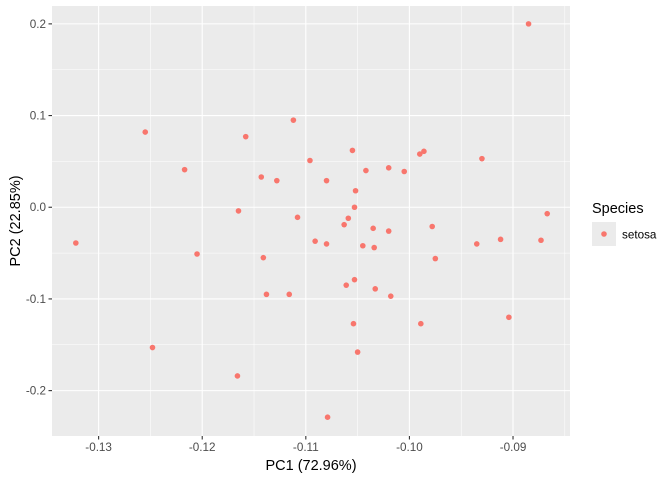  I want to click on legend-label-setosa: setosa, so click(639, 235).